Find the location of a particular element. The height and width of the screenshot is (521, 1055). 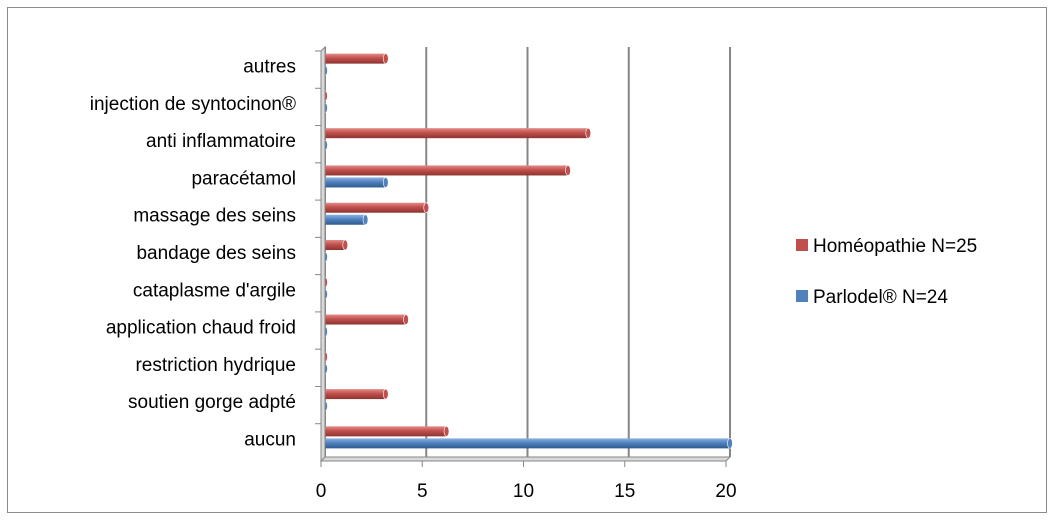

bar-homeopathie-n-25-aucun is located at coordinates (387, 431).